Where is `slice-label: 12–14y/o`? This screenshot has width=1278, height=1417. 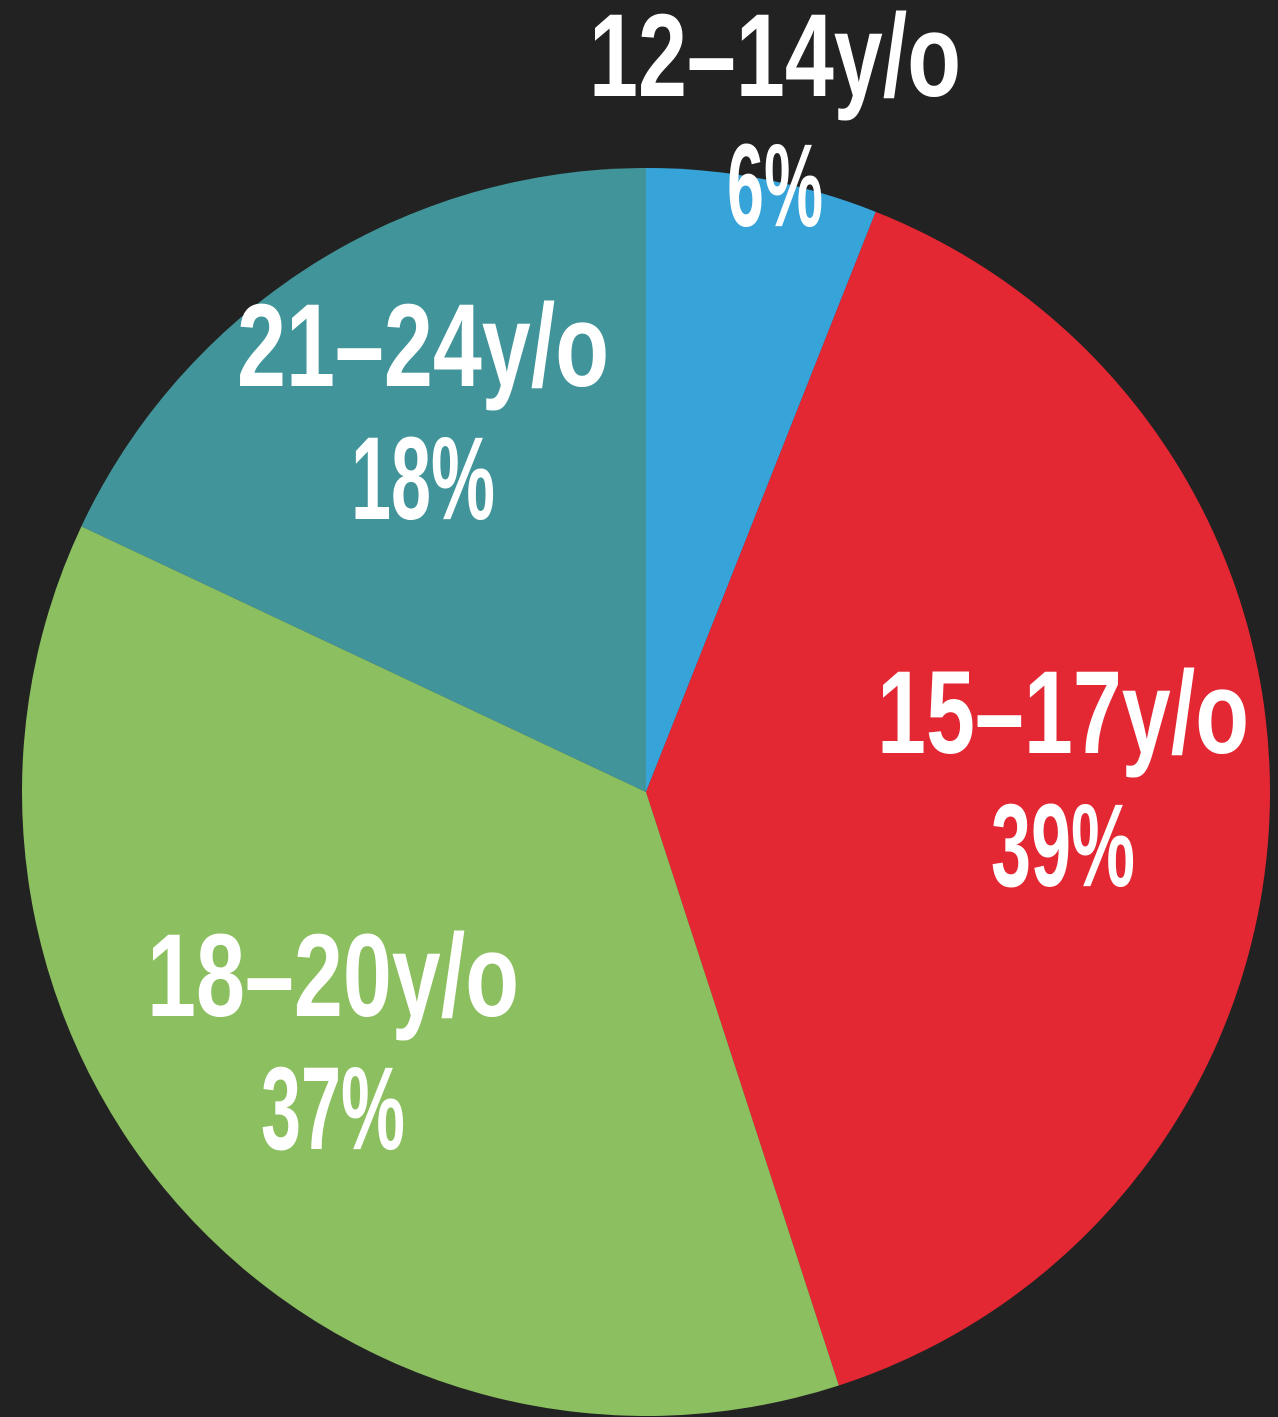
slice-label: 12–14y/o is located at coordinates (775, 61).